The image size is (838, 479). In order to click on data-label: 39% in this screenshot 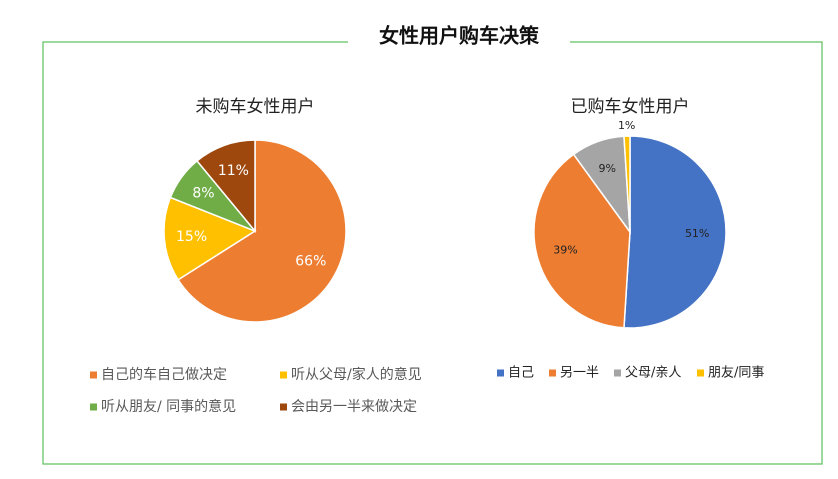, I will do `click(565, 250)`.